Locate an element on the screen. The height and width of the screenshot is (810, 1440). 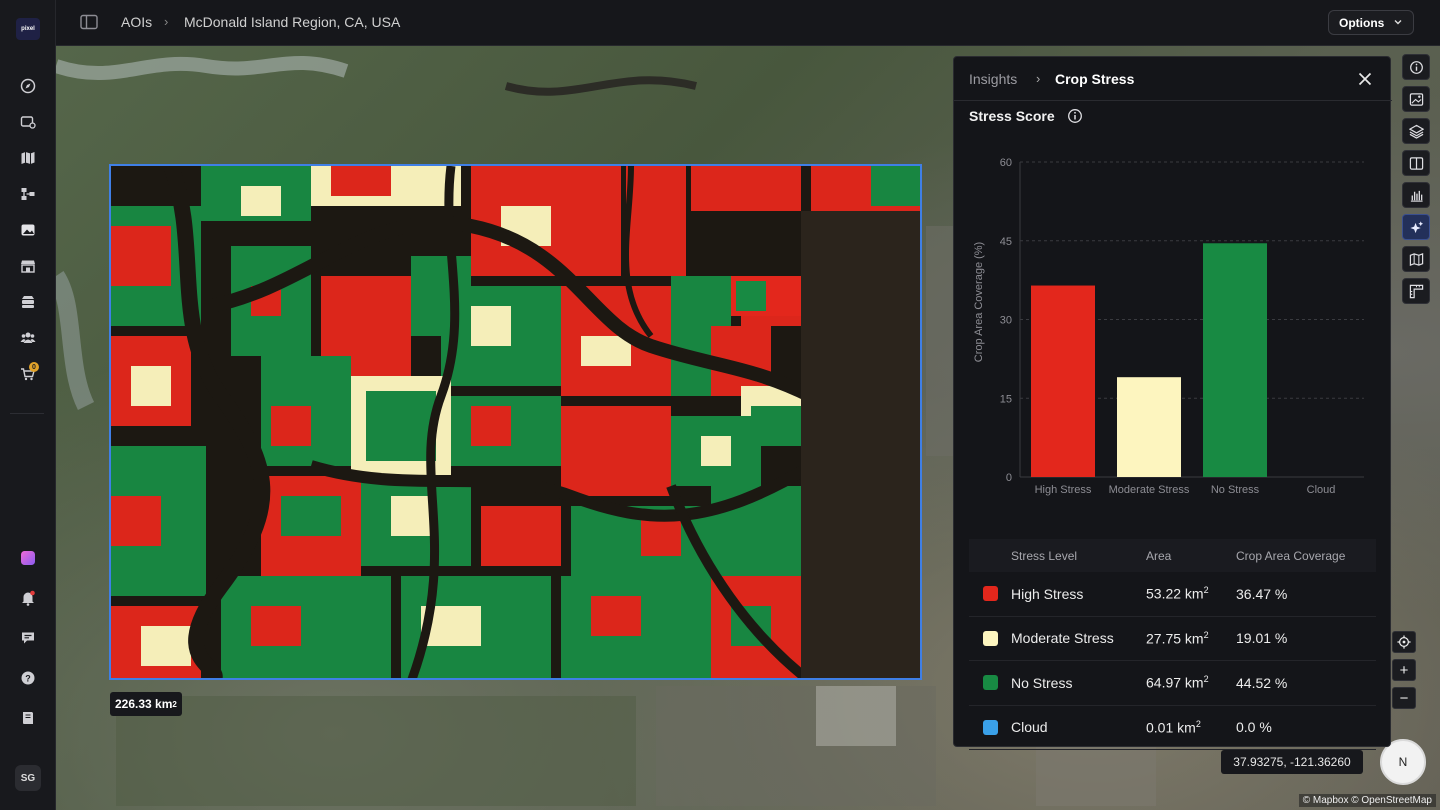
cart-badge: 0 is located at coordinates (34, 367).